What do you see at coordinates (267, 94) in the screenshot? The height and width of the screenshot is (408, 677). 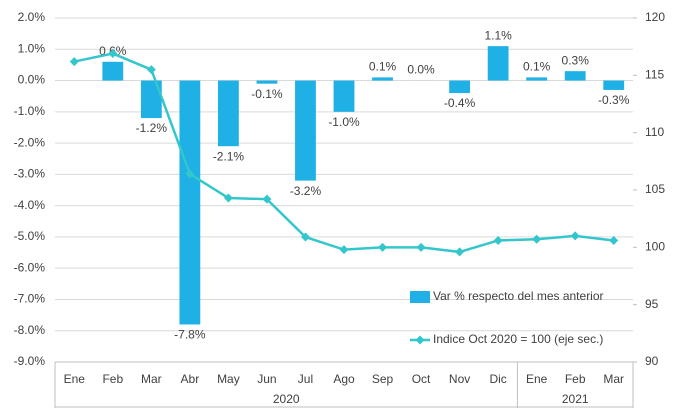 I see `data-label: -0.1%` at bounding box center [267, 94].